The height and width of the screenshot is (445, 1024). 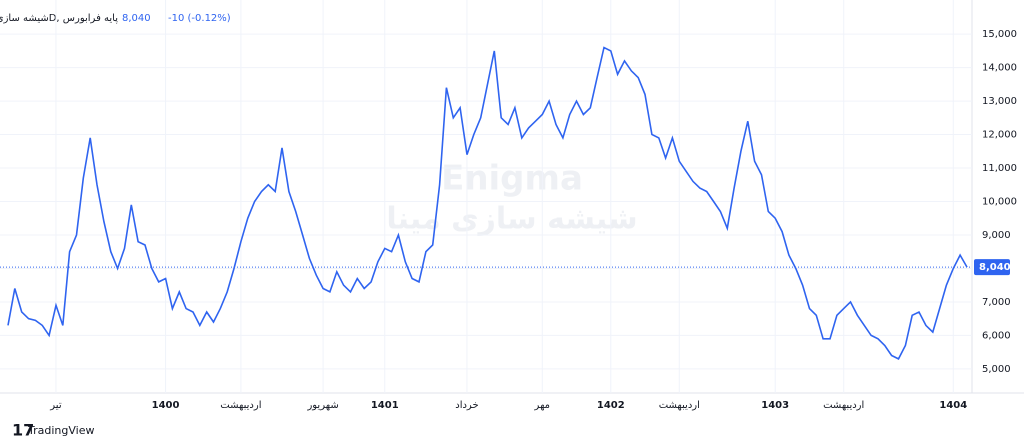 What do you see at coordinates (55, 405) in the screenshot?
I see `x-tick-label: تیر` at bounding box center [55, 405].